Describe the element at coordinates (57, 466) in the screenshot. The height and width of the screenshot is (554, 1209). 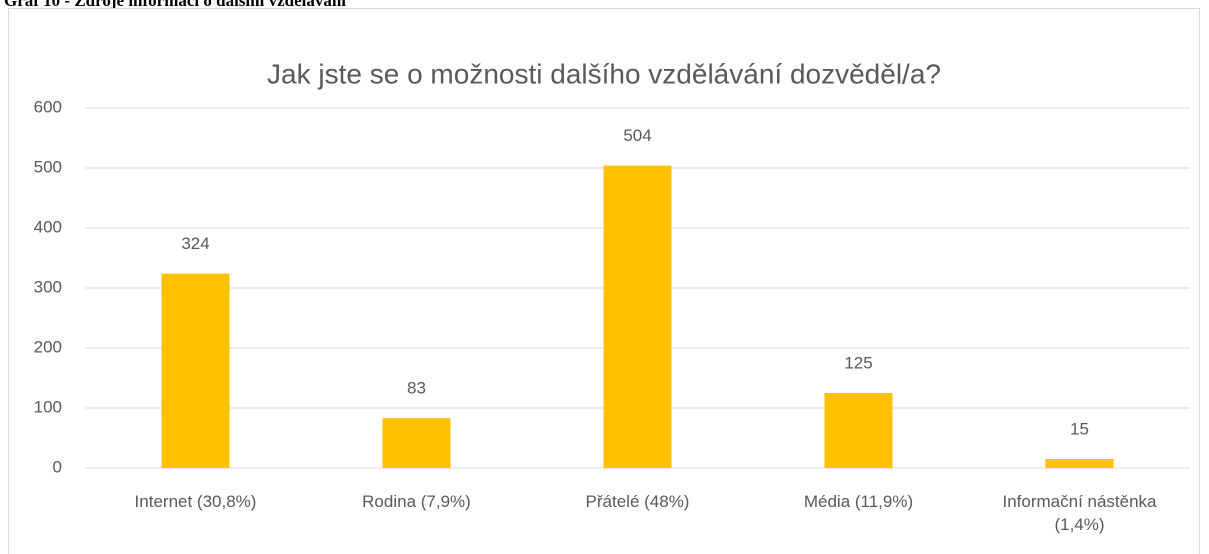
I see `y-tick-label: 0` at that location.